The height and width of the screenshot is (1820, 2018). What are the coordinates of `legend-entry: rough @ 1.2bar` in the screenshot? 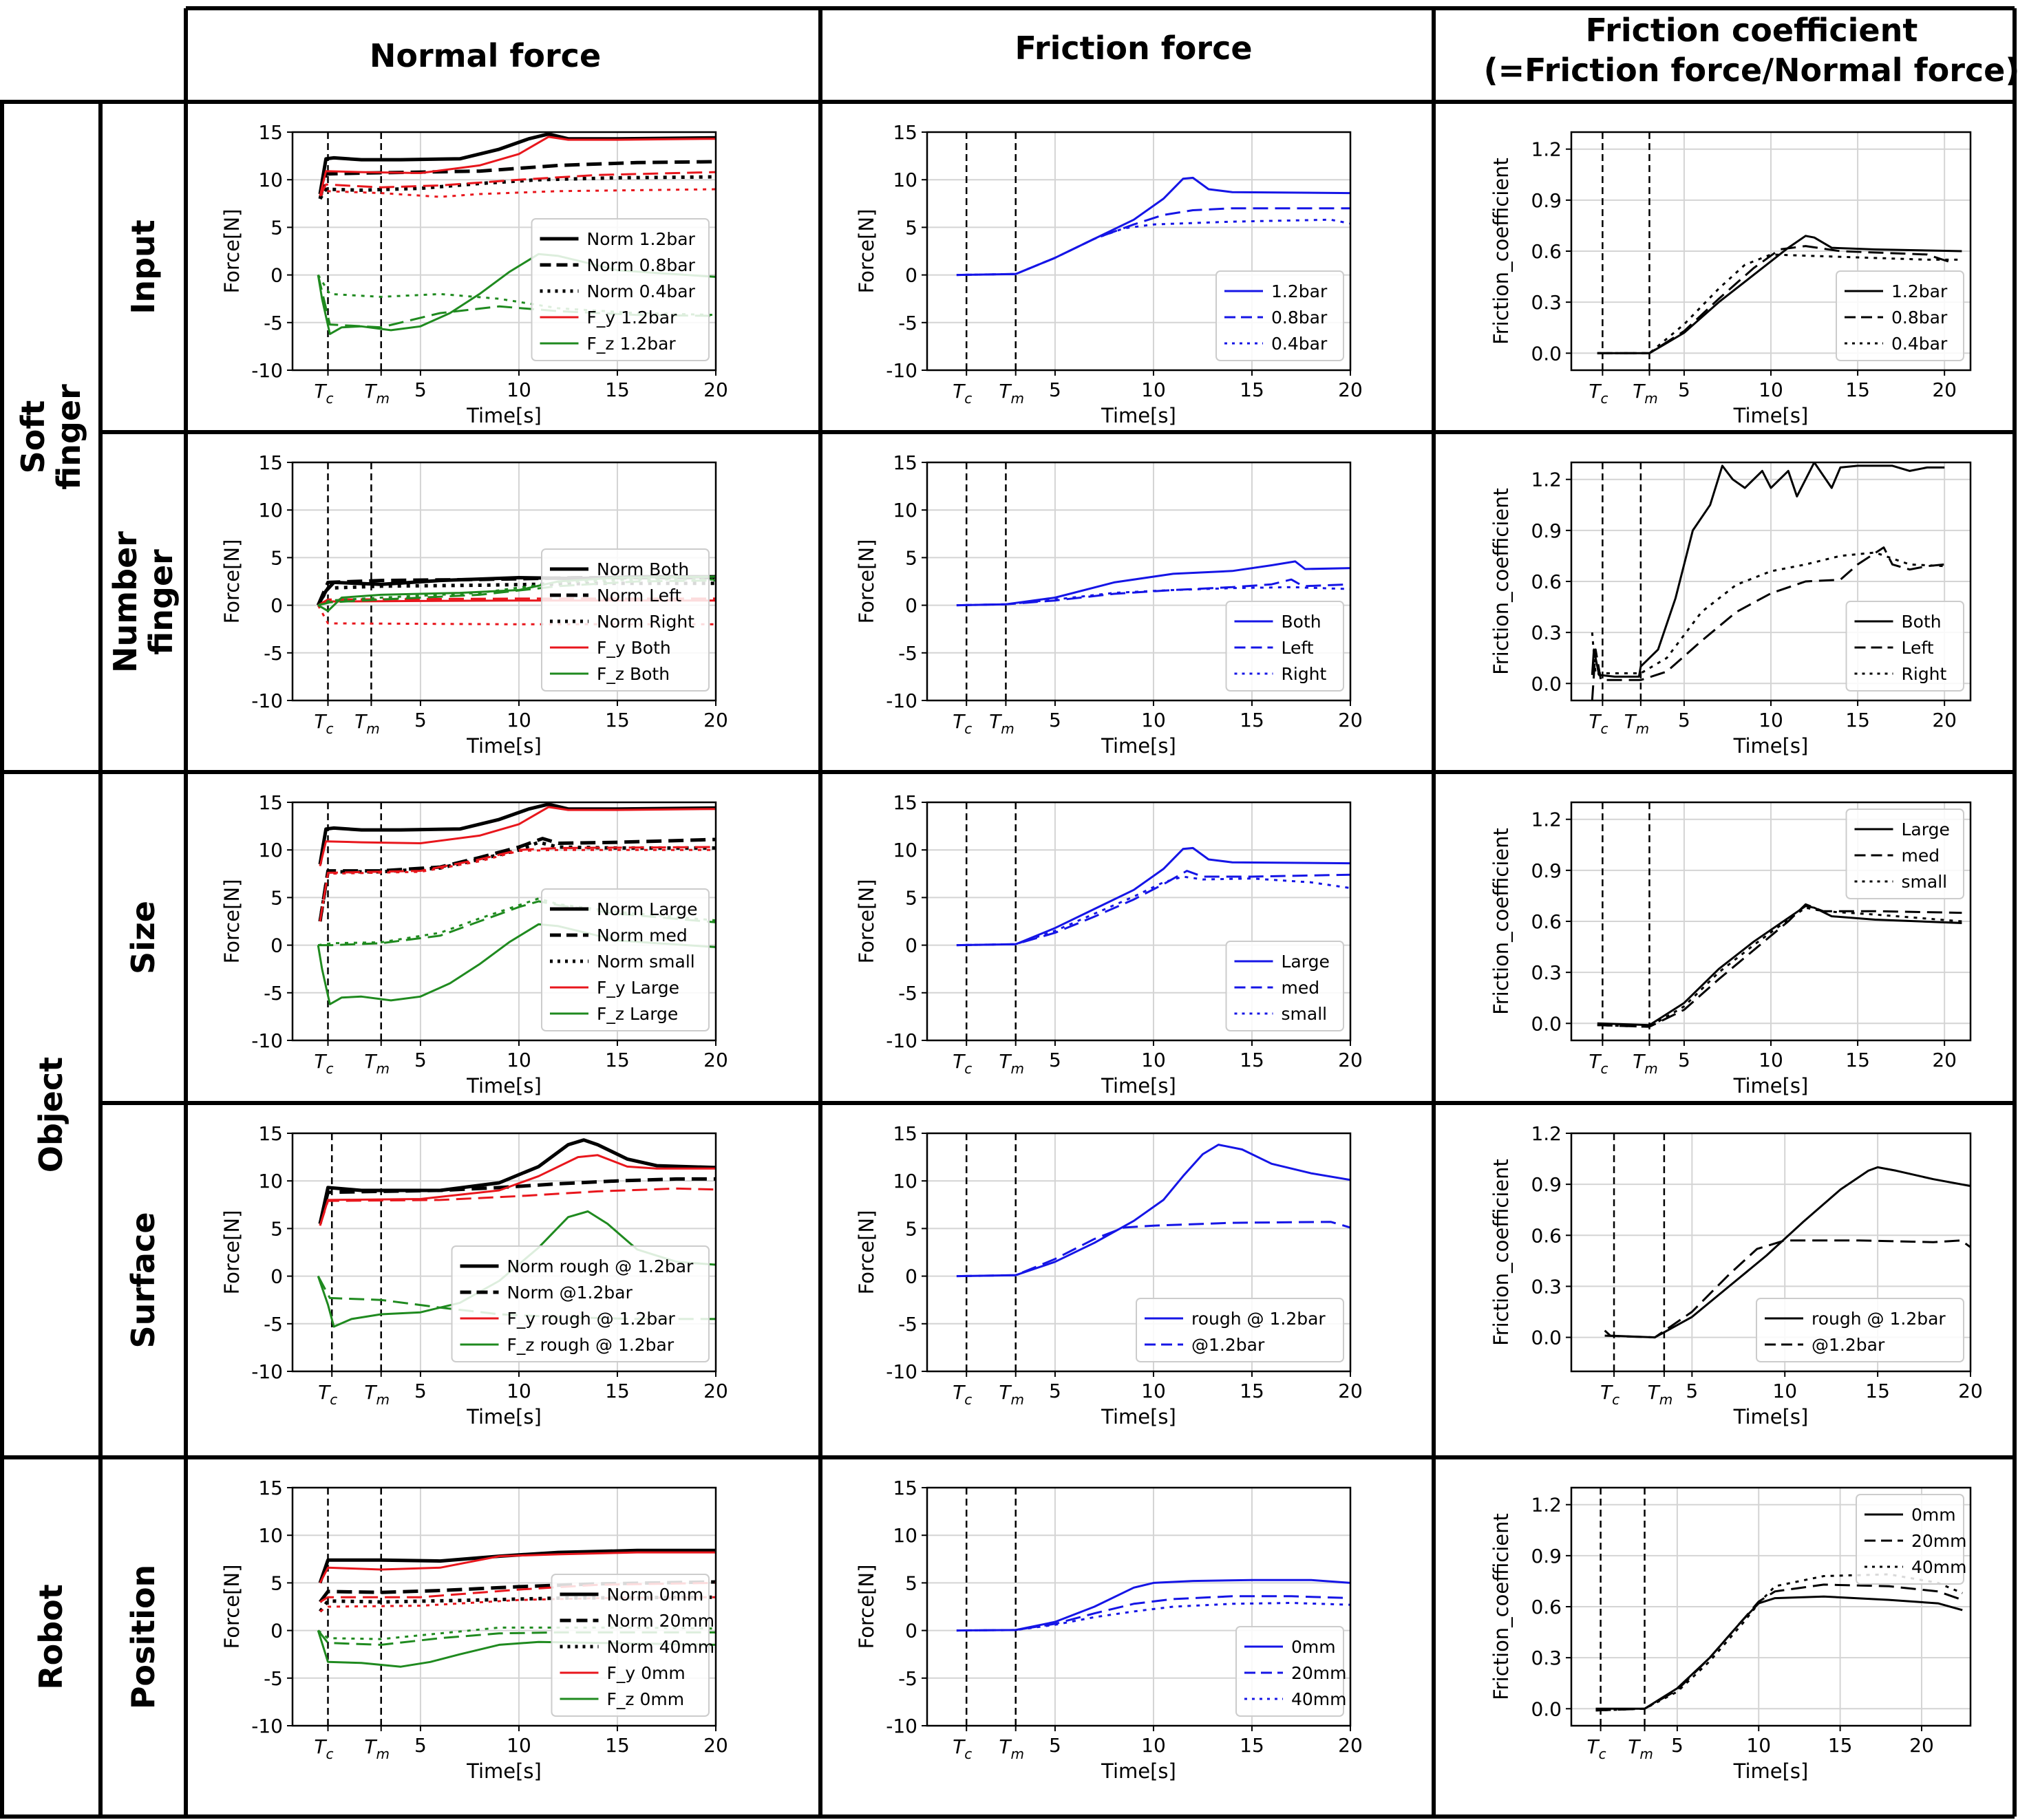 It's located at (1879, 1319).